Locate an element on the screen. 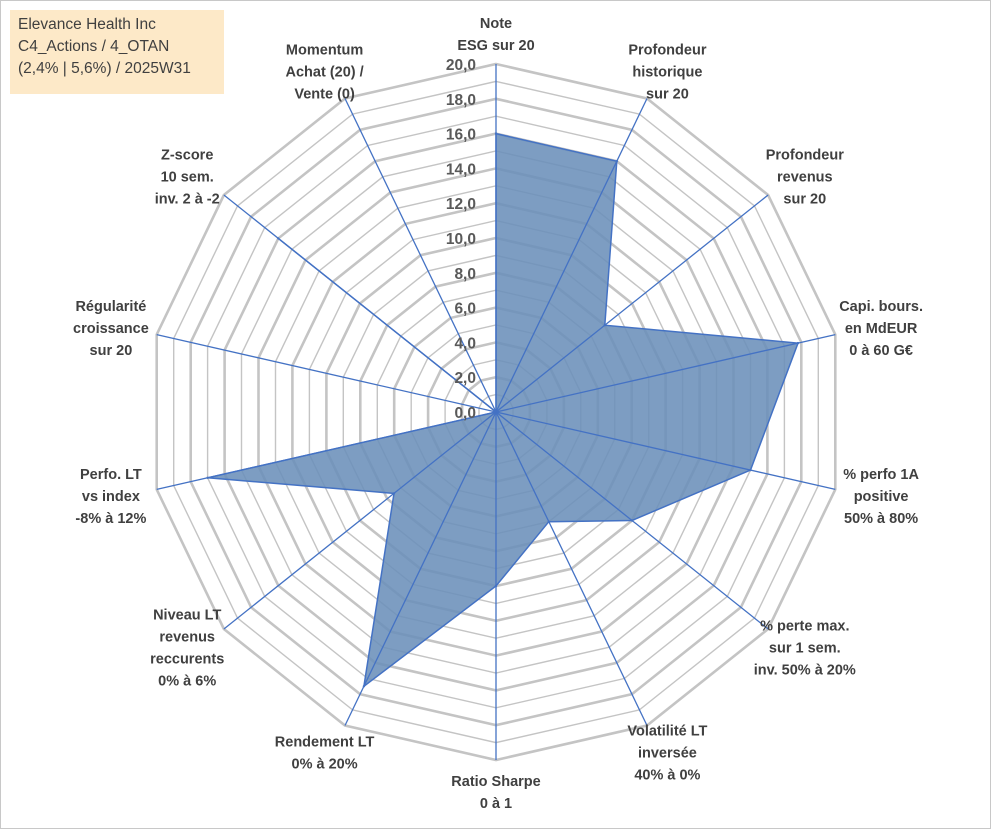 The width and height of the screenshot is (991, 829). axis-label-line: -8% à 12% is located at coordinates (110, 519).